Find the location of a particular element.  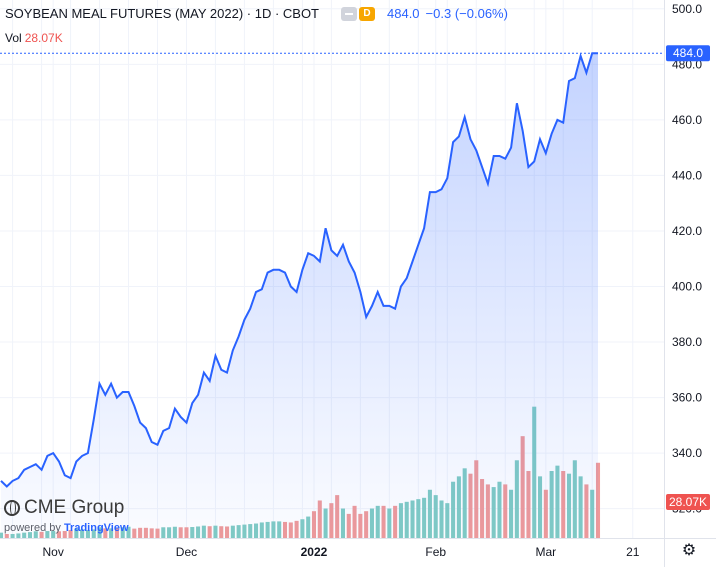

powered-by: powered by TradingView is located at coordinates (66, 528).